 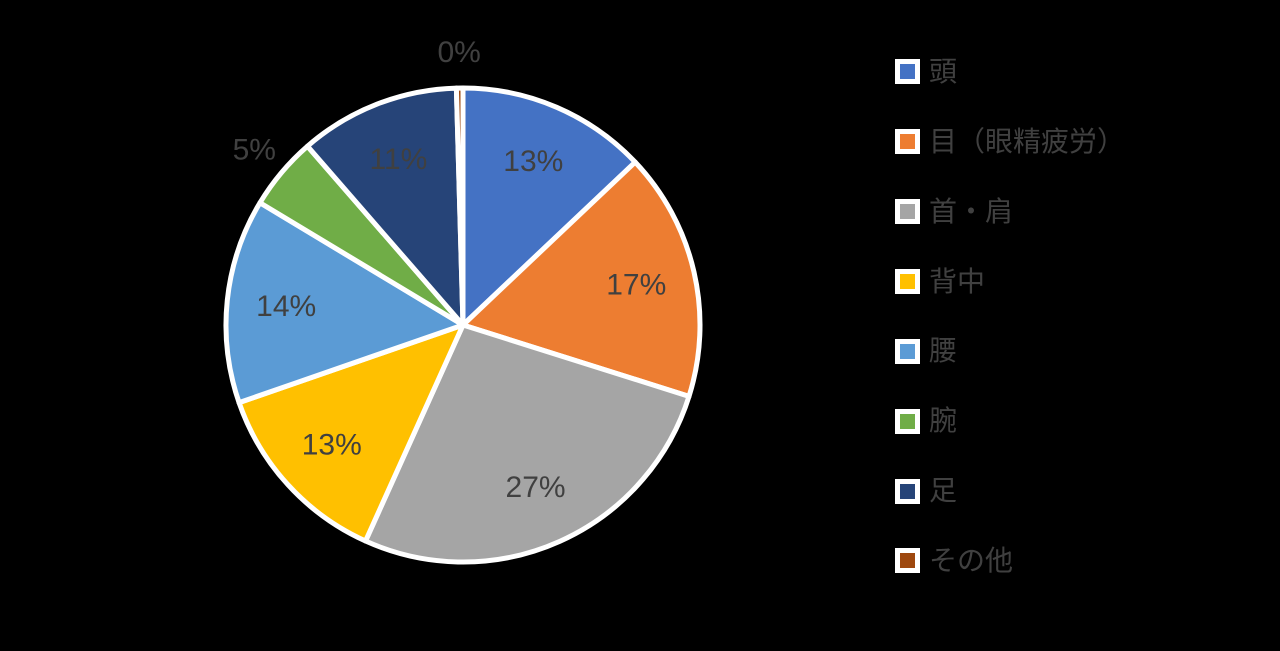 What do you see at coordinates (536, 487) in the screenshot?
I see `pie-data-label-2: 27%` at bounding box center [536, 487].